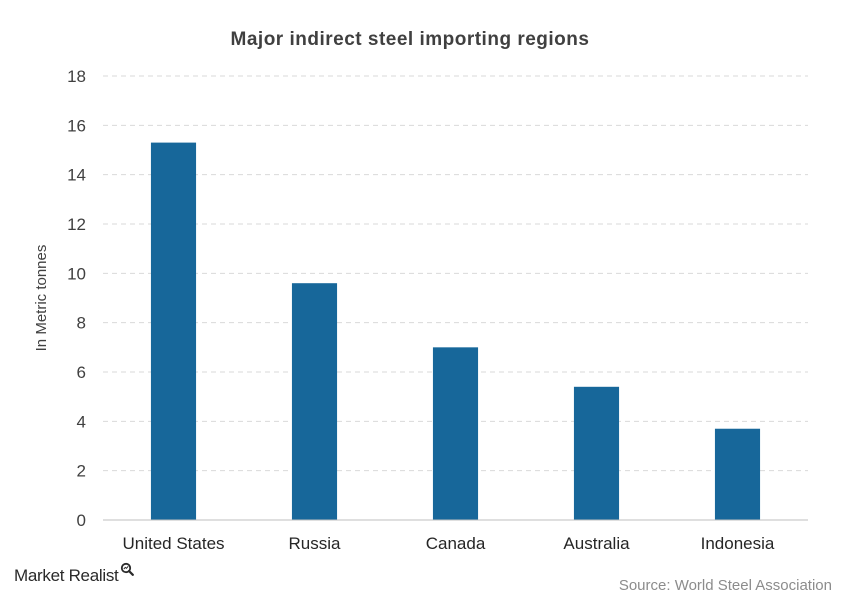 The width and height of the screenshot is (841, 601). What do you see at coordinates (81, 372) in the screenshot?
I see `y-tick-label: 6` at bounding box center [81, 372].